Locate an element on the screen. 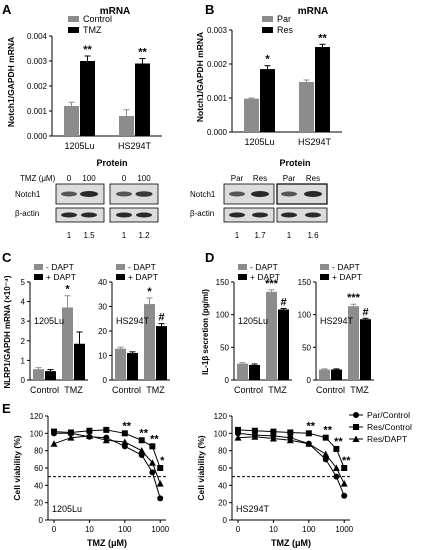  blot-b-row-notch1: Notch1 is located at coordinates (203, 194).